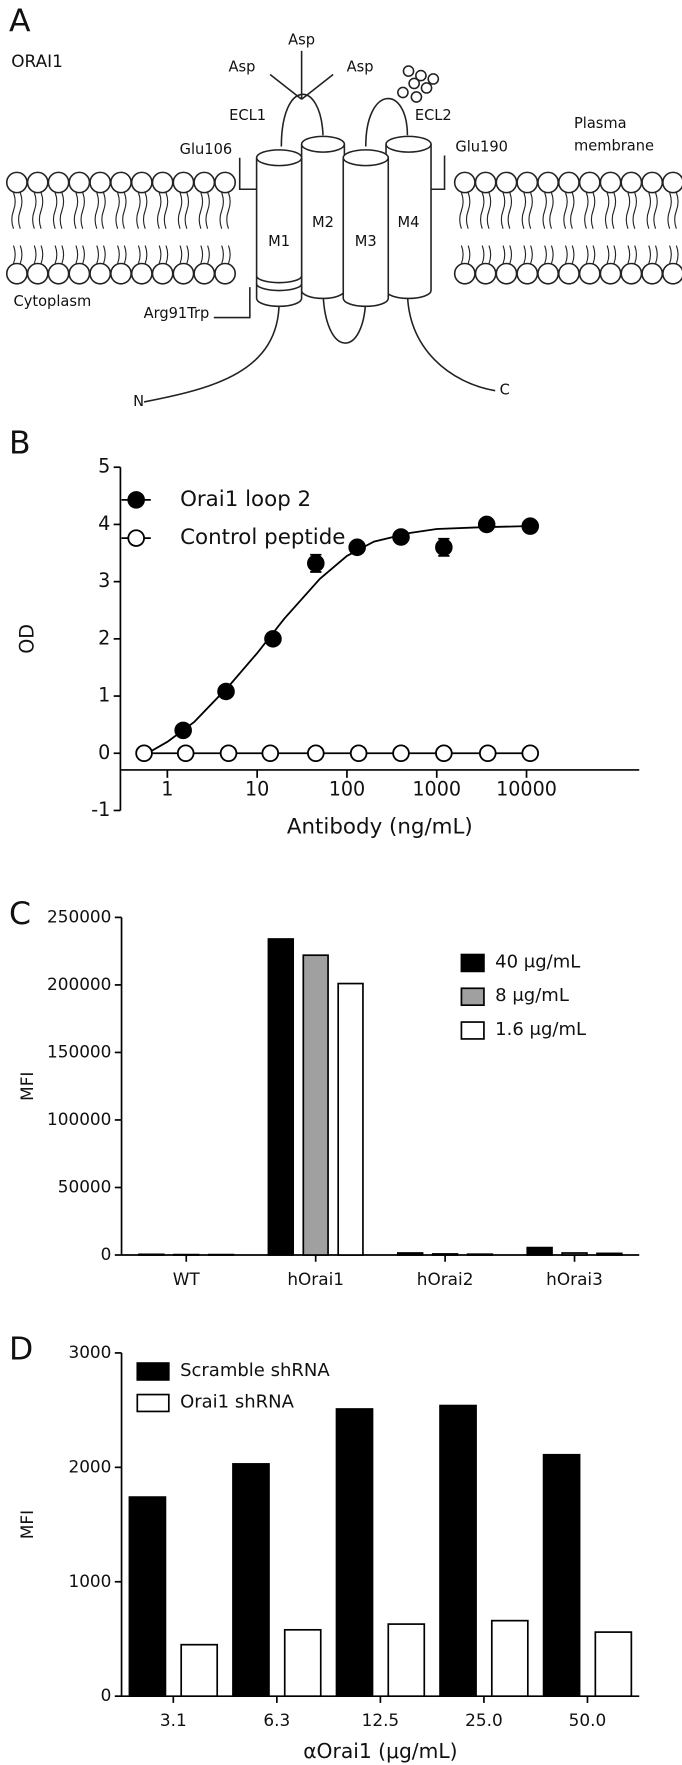 The image size is (682, 1765). Describe the element at coordinates (279, 283) in the screenshot. I see `band` at that location.